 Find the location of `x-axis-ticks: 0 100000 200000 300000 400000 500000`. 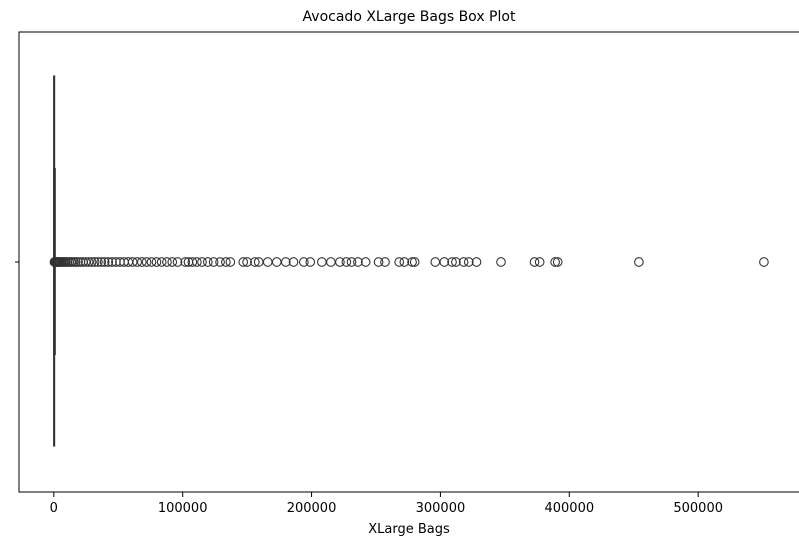

x-axis-ticks: 0 100000 200000 300000 400000 500000 is located at coordinates (386, 504).